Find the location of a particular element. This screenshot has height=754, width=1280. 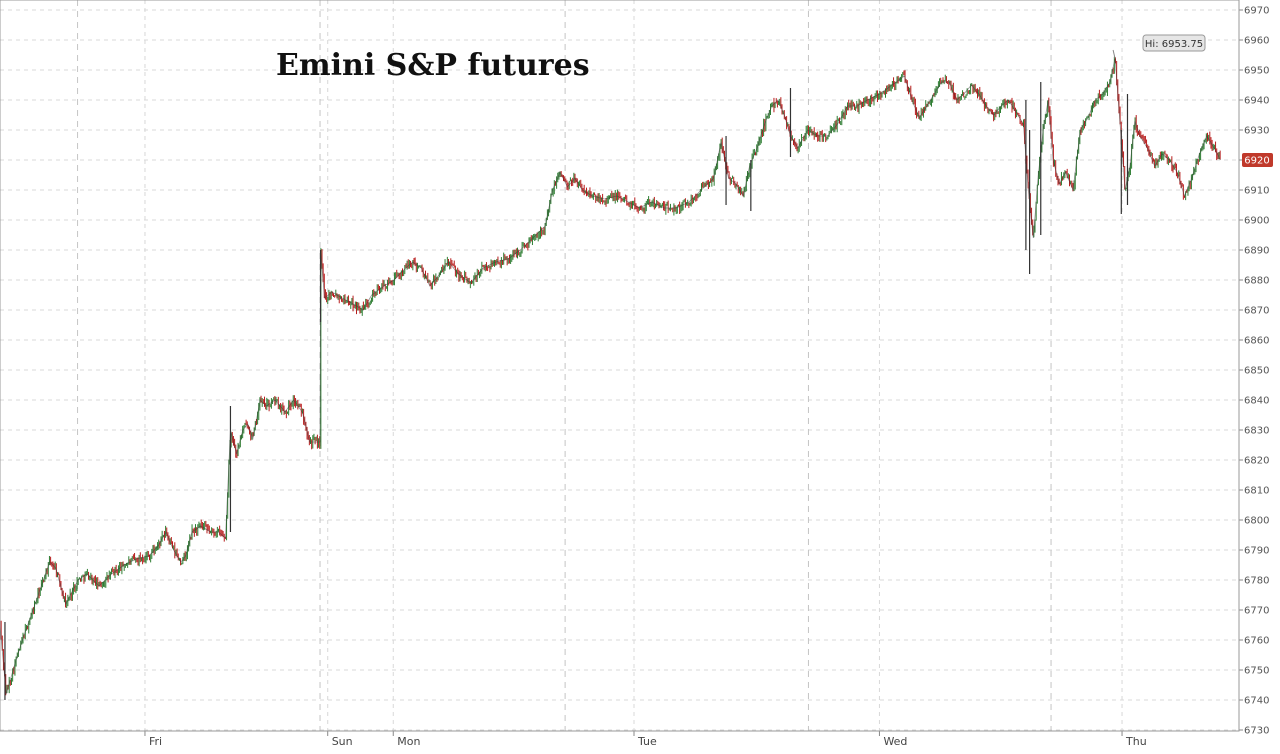

y-tick-label: 6830 is located at coordinates (1256, 431).